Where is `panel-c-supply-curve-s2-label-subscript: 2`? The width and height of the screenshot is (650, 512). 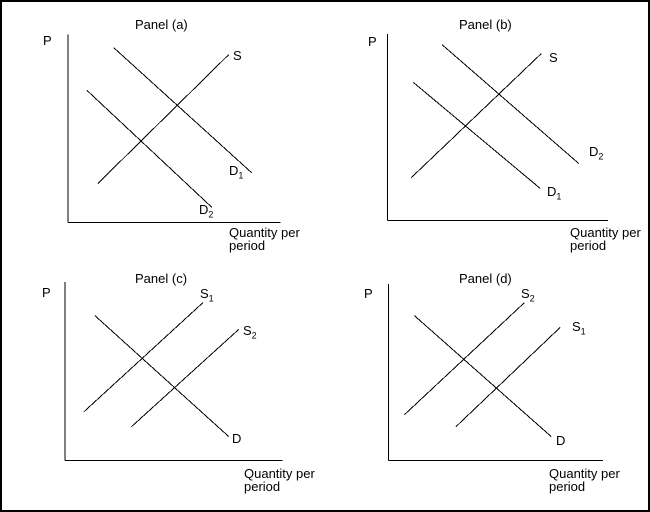 panel-c-supply-curve-s2-label-subscript: 2 is located at coordinates (254, 335).